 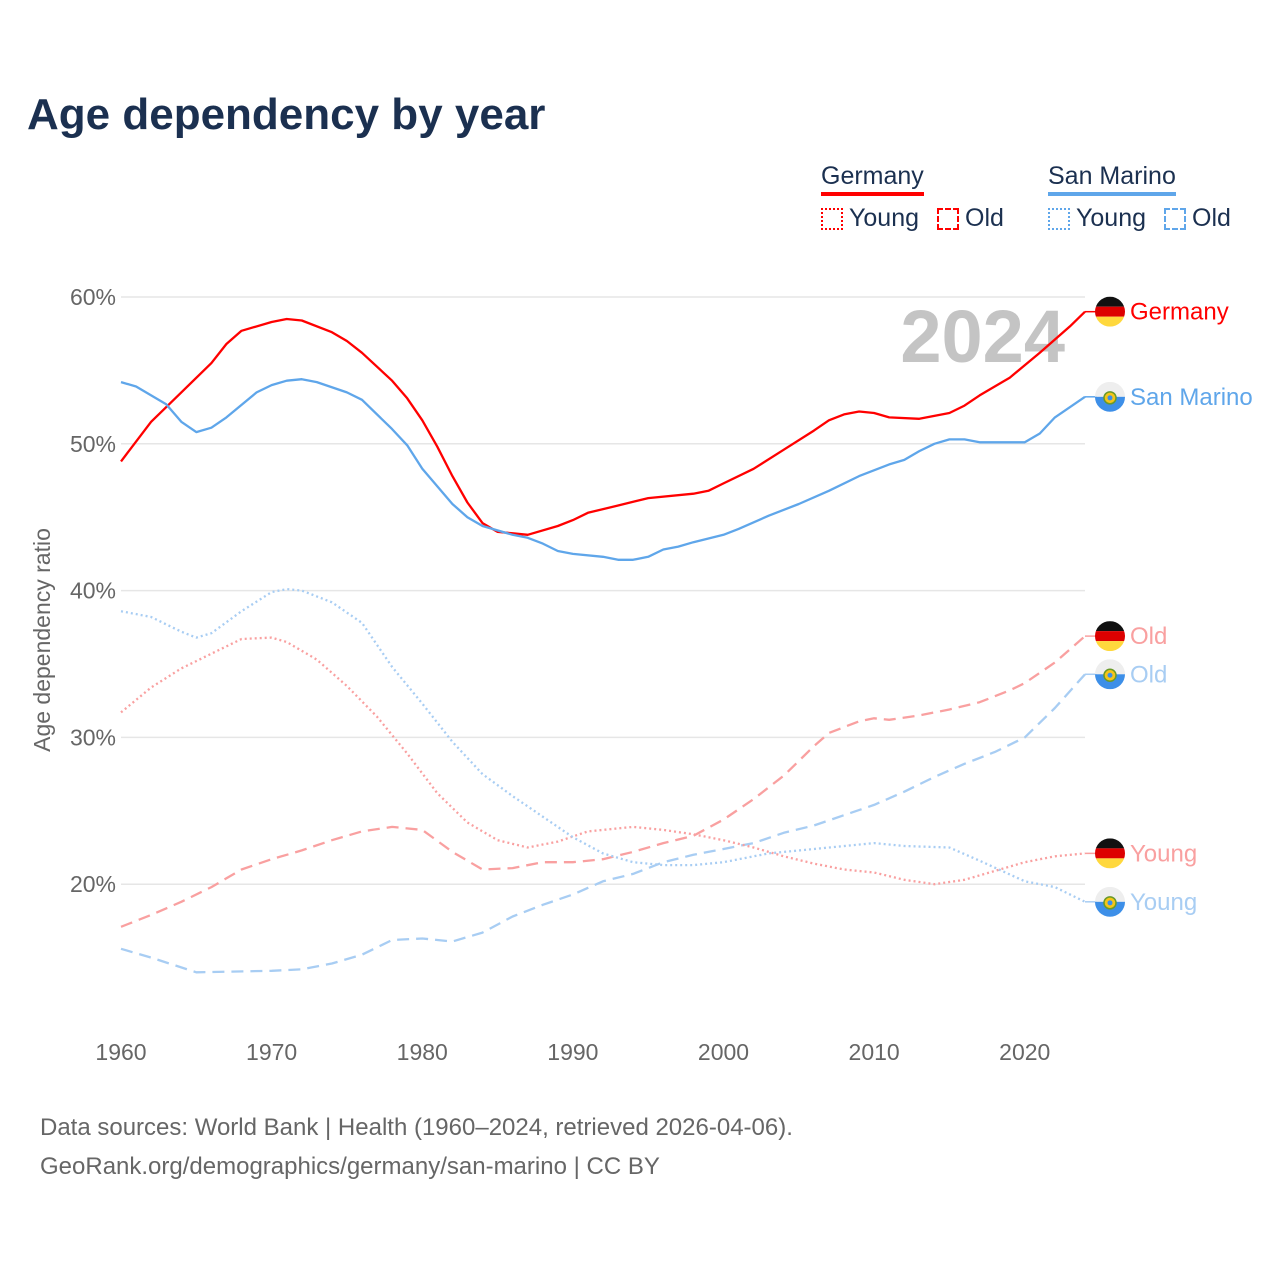 I want to click on x-tick-label: 2020, so click(x=1024, y=1052).